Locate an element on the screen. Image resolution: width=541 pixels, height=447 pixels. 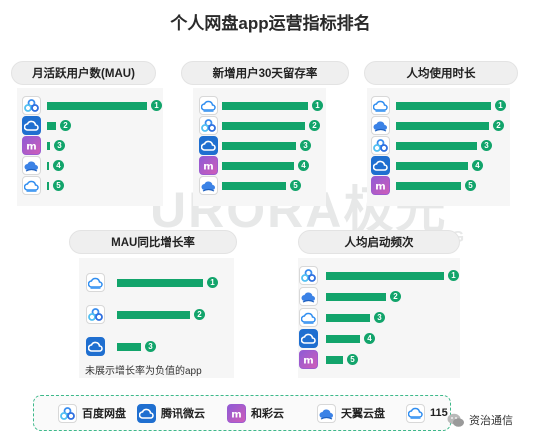
page-title: 个人网盘app运营指标排名 is located at coordinates (270, 23).